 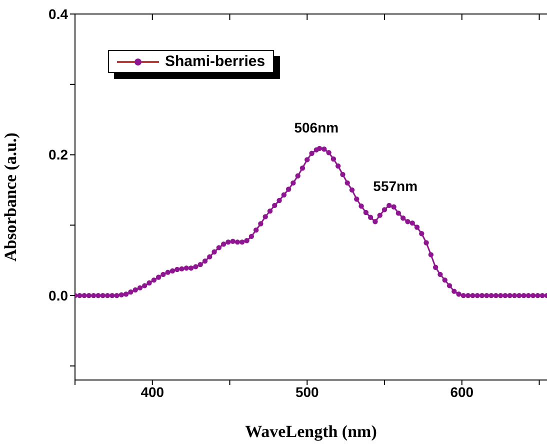 I want to click on legend-label: Shami-berries, so click(x=215, y=61).